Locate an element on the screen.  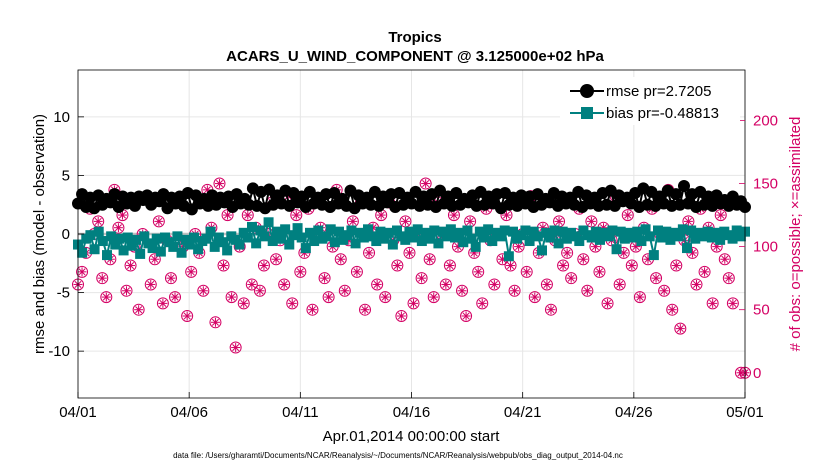
legend: rmse pr=2.7205 bias pr=-0.48813 is located at coordinates (650, 101).